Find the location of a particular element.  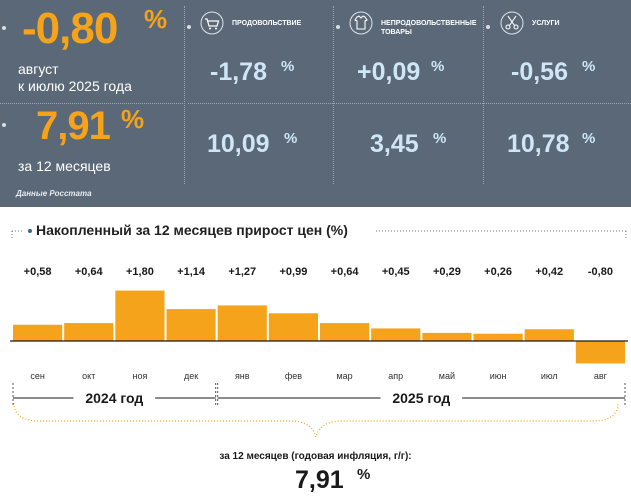

value-label-окт: +0,64 is located at coordinates (89, 272).